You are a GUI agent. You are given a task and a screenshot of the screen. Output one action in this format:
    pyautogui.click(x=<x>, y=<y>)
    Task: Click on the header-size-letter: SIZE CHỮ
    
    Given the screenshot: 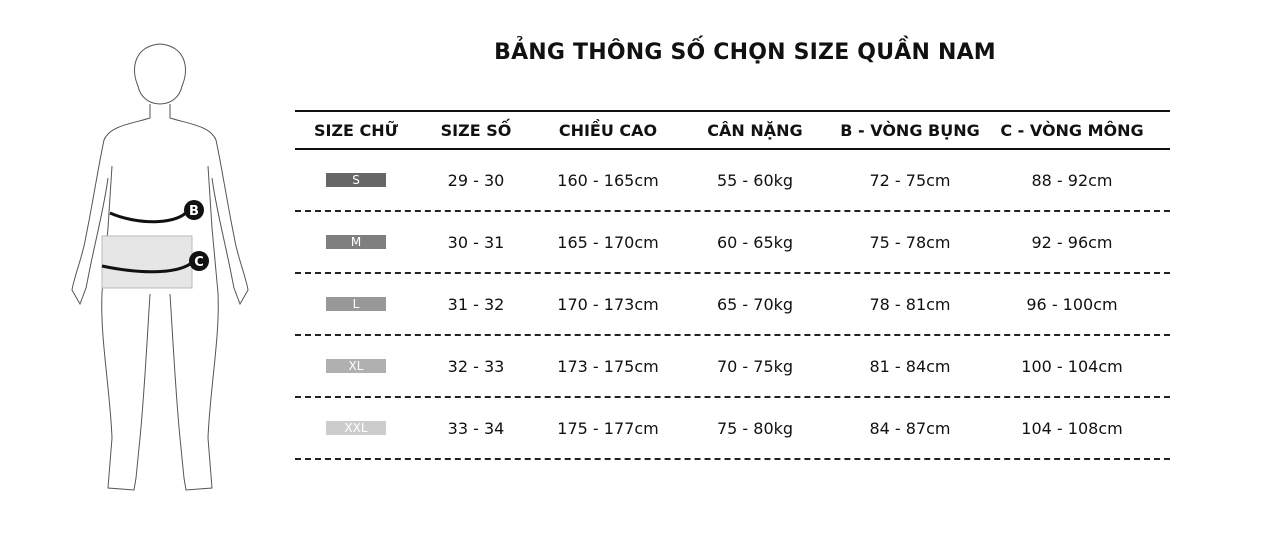 What is the action you would take?
    pyautogui.click(x=356, y=130)
    